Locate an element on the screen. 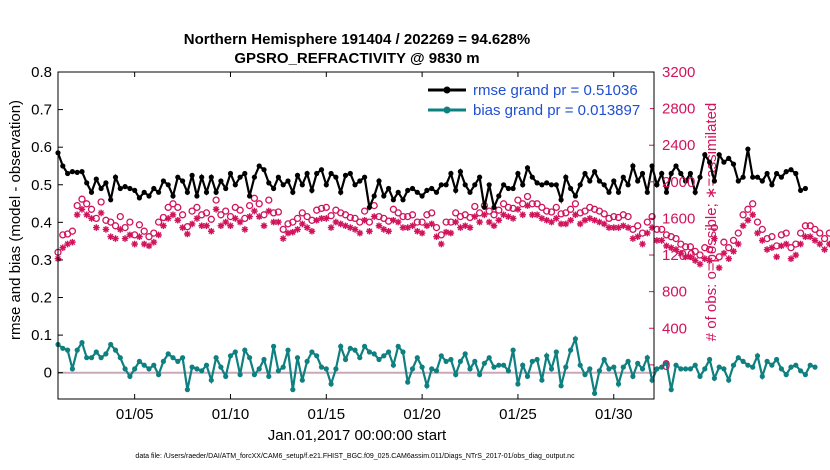 Image resolution: width=830 pixels, height=470 pixels. x-tick-label: 01/10 is located at coordinates (231, 414).